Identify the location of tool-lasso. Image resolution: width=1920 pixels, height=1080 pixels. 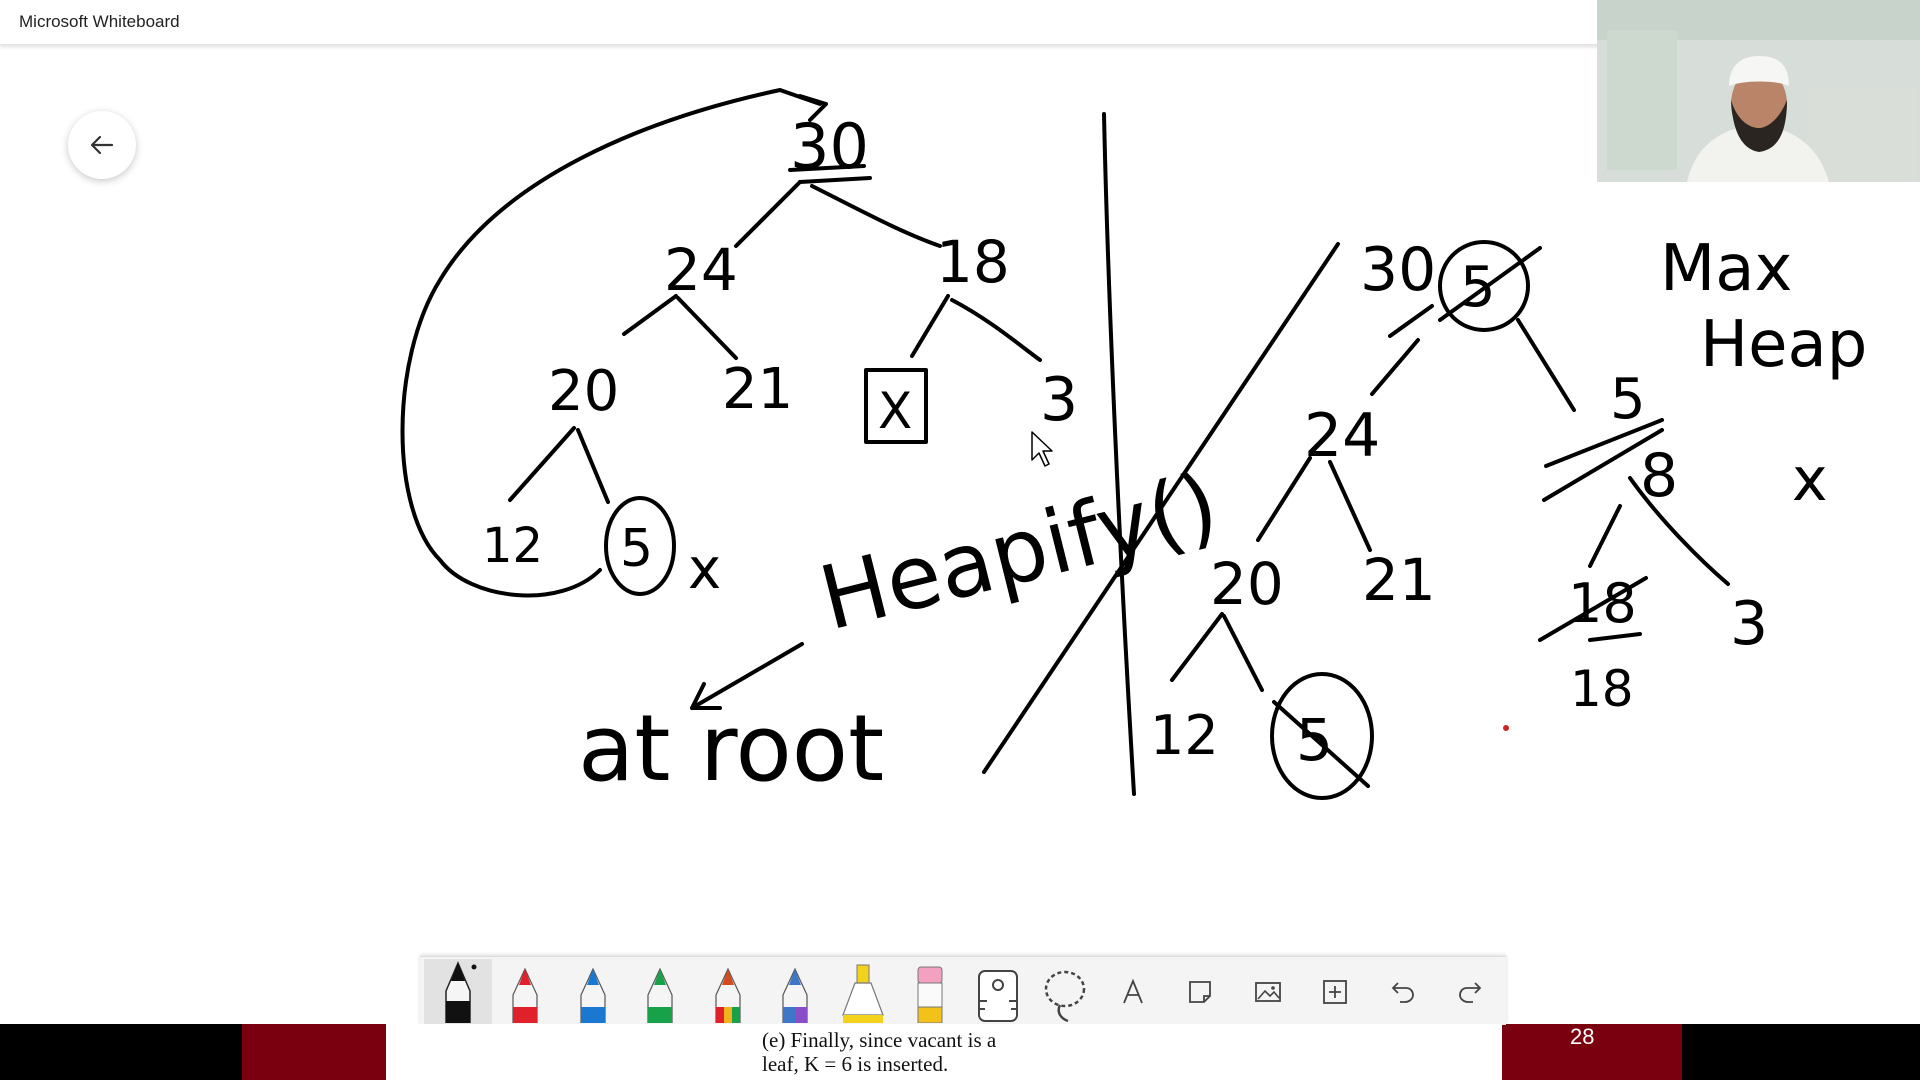
(1066, 992).